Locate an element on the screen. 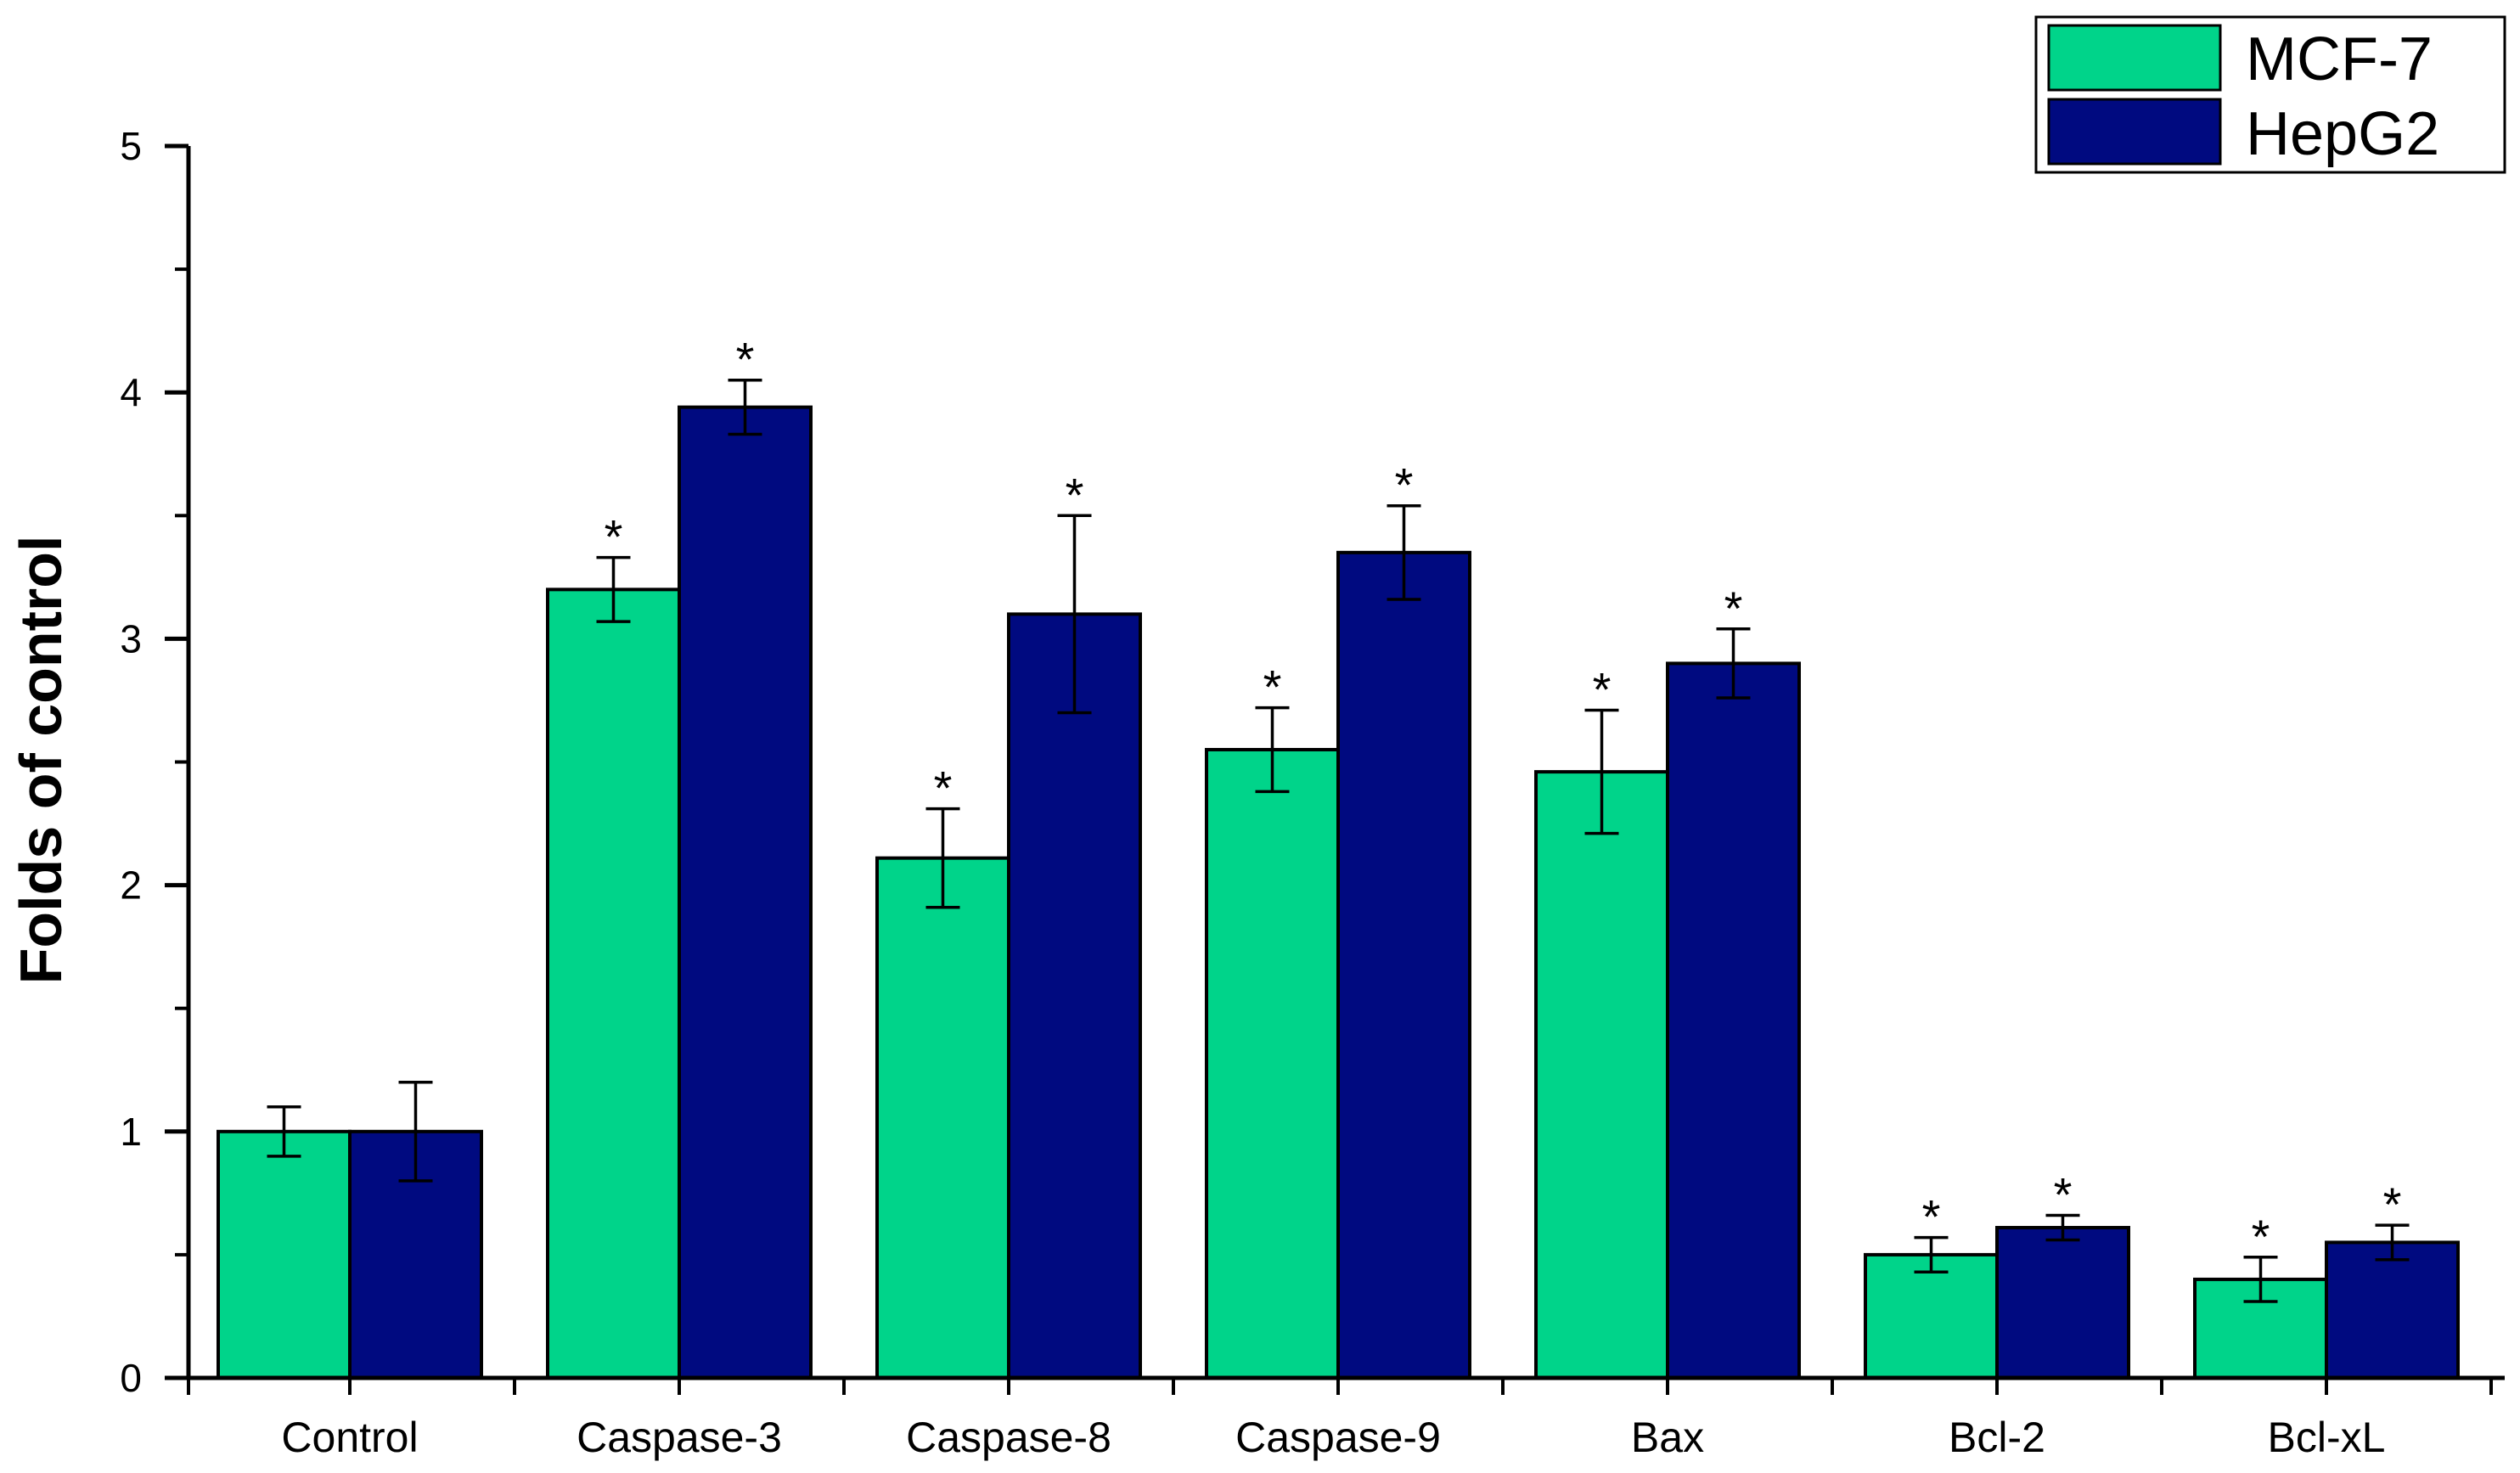 This screenshot has height=1473, width=2520. y-axis-ticks: 0 1 2 3 4 5 is located at coordinates (154, 762).